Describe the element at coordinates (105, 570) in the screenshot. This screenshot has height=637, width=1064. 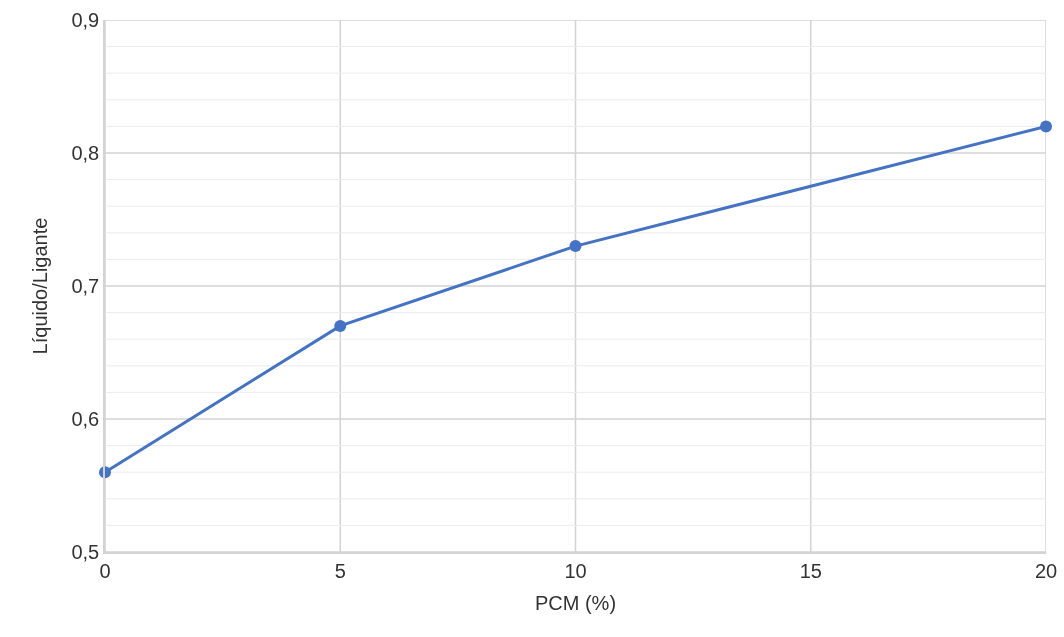
I see `x-tick-label: 0` at that location.